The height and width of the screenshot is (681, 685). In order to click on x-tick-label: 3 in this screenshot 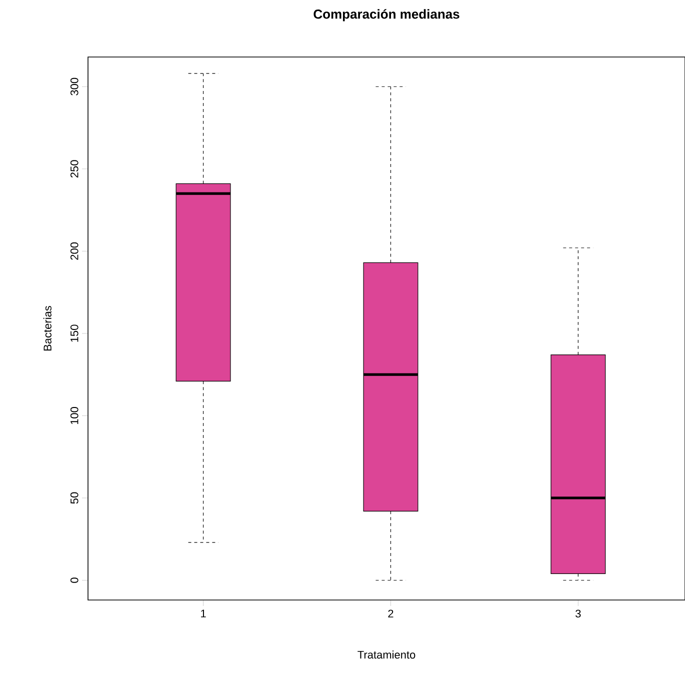, I will do `click(578, 614)`.